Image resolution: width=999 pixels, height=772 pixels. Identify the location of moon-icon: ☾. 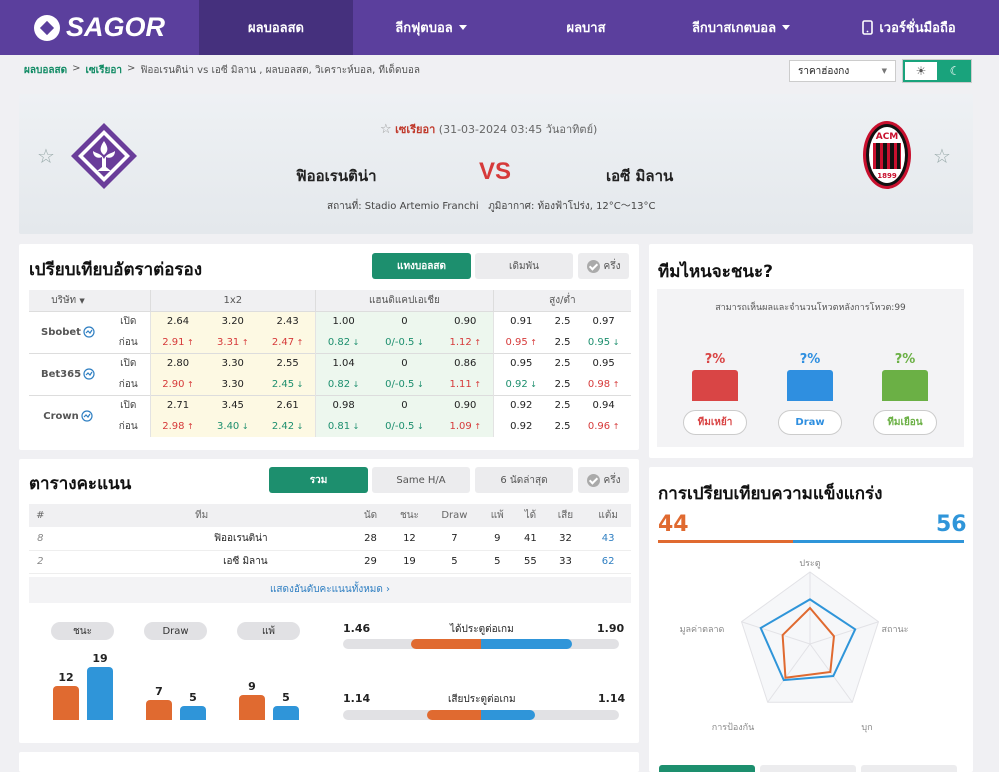
(955, 71).